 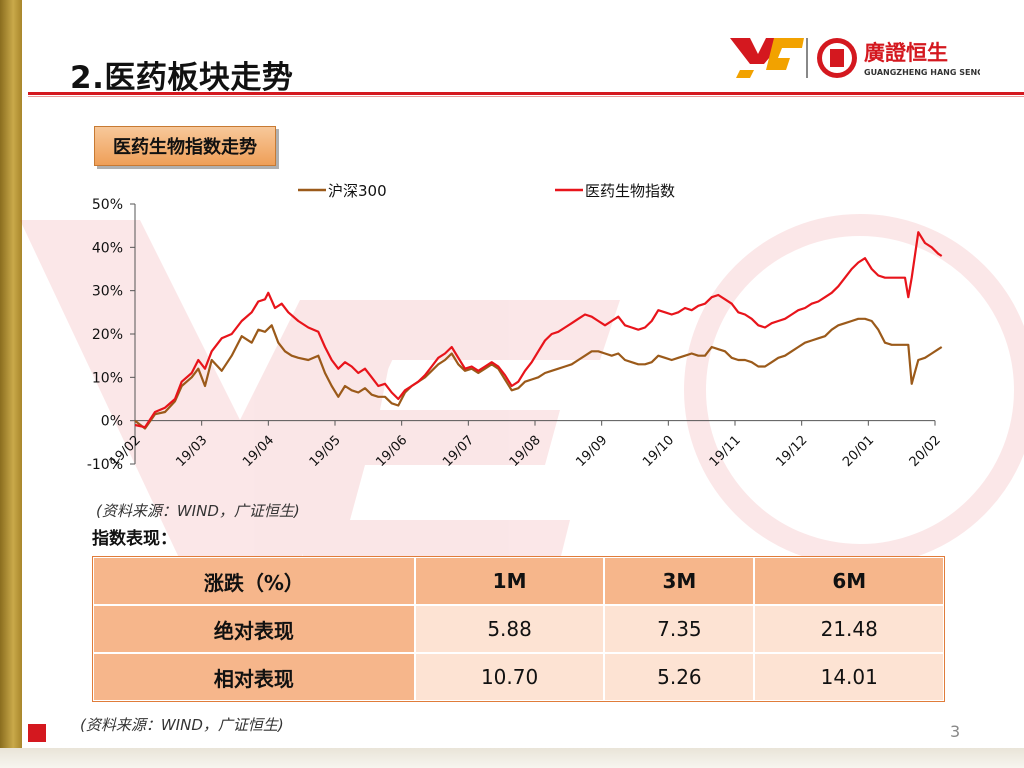 What do you see at coordinates (512, 758) in the screenshot?
I see `bottom-decor-bar` at bounding box center [512, 758].